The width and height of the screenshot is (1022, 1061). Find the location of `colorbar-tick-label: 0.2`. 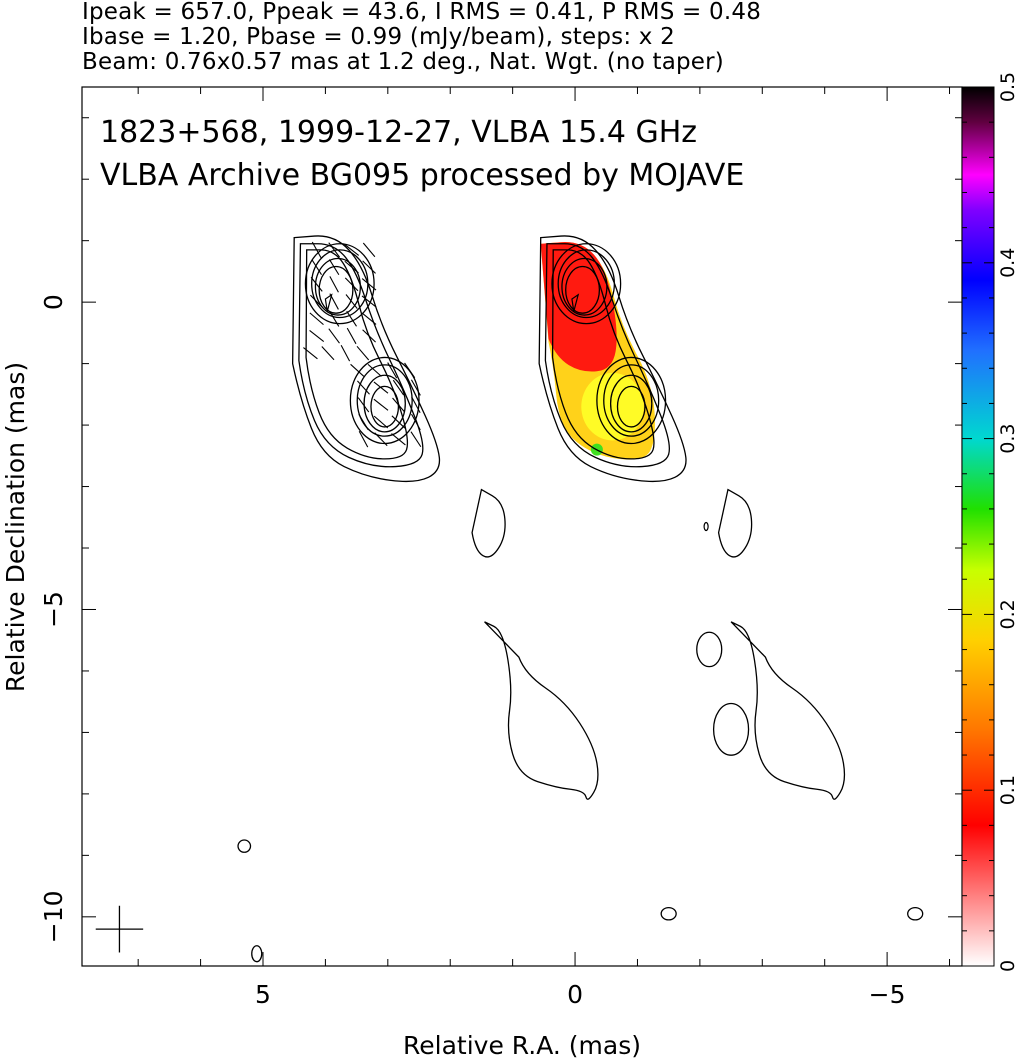

colorbar-tick-label: 0.2 is located at coordinates (1008, 614).